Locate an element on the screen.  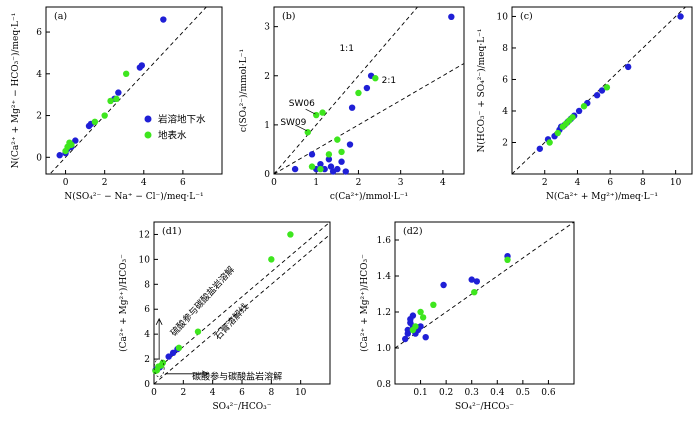
x-tick-label: 0.3 is located at coordinates (472, 393).